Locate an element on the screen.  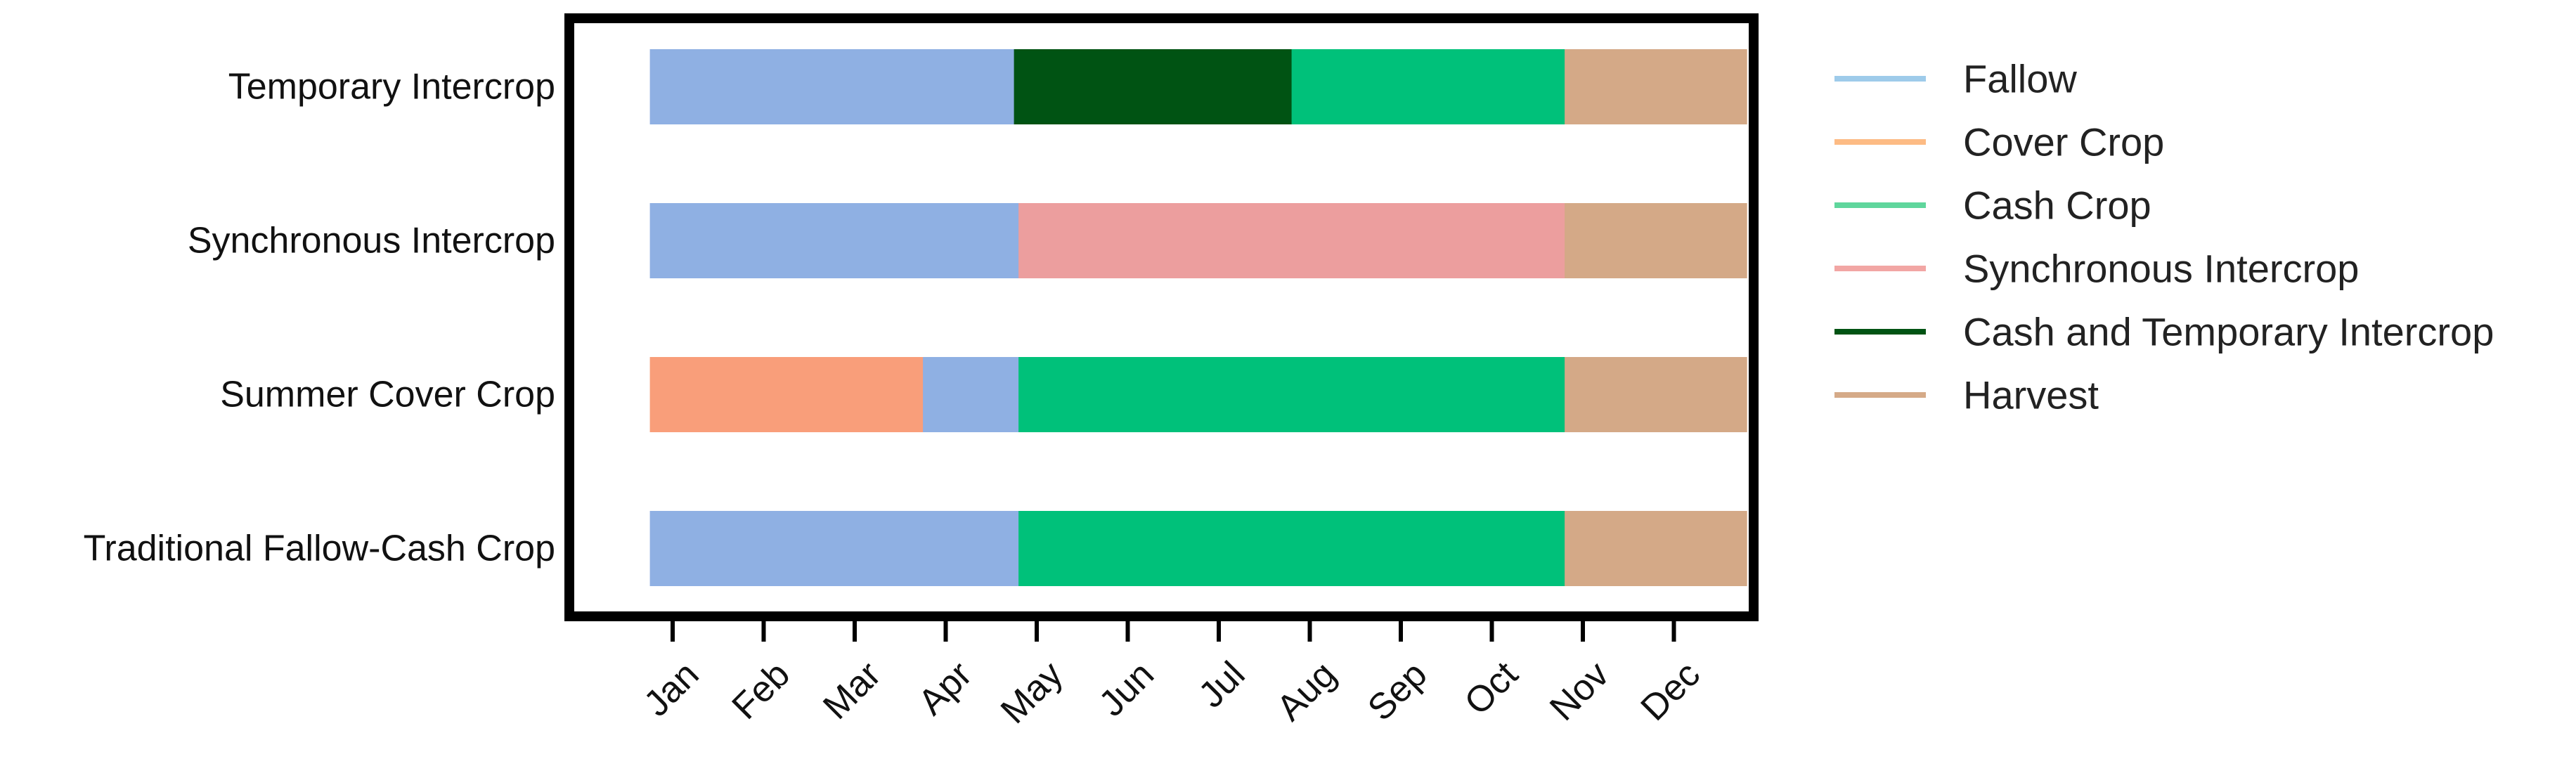
legend-label-cash: Cash Crop is located at coordinates (2057, 205).